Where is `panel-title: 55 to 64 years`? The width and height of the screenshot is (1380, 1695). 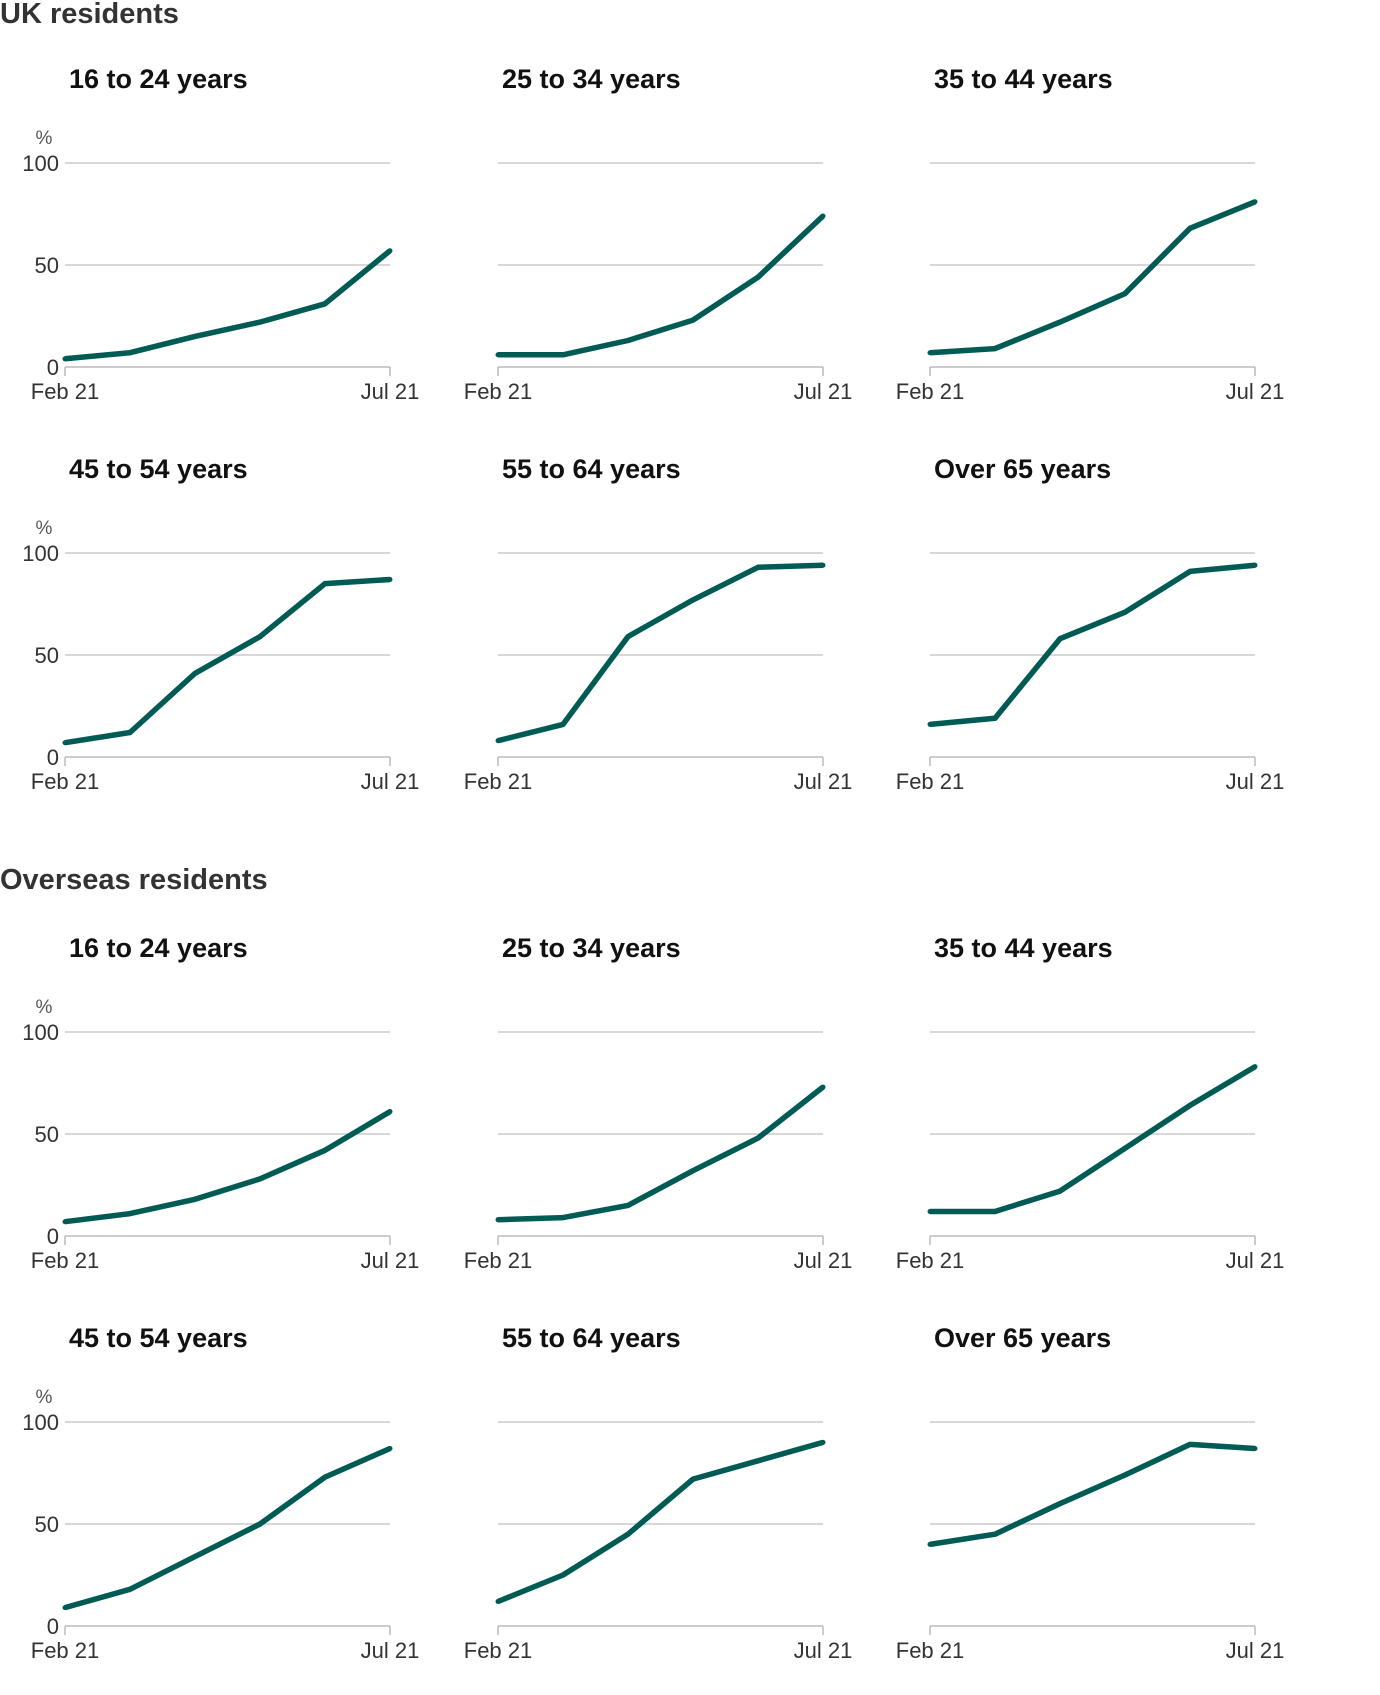 panel-title: 55 to 64 years is located at coordinates (591, 1338).